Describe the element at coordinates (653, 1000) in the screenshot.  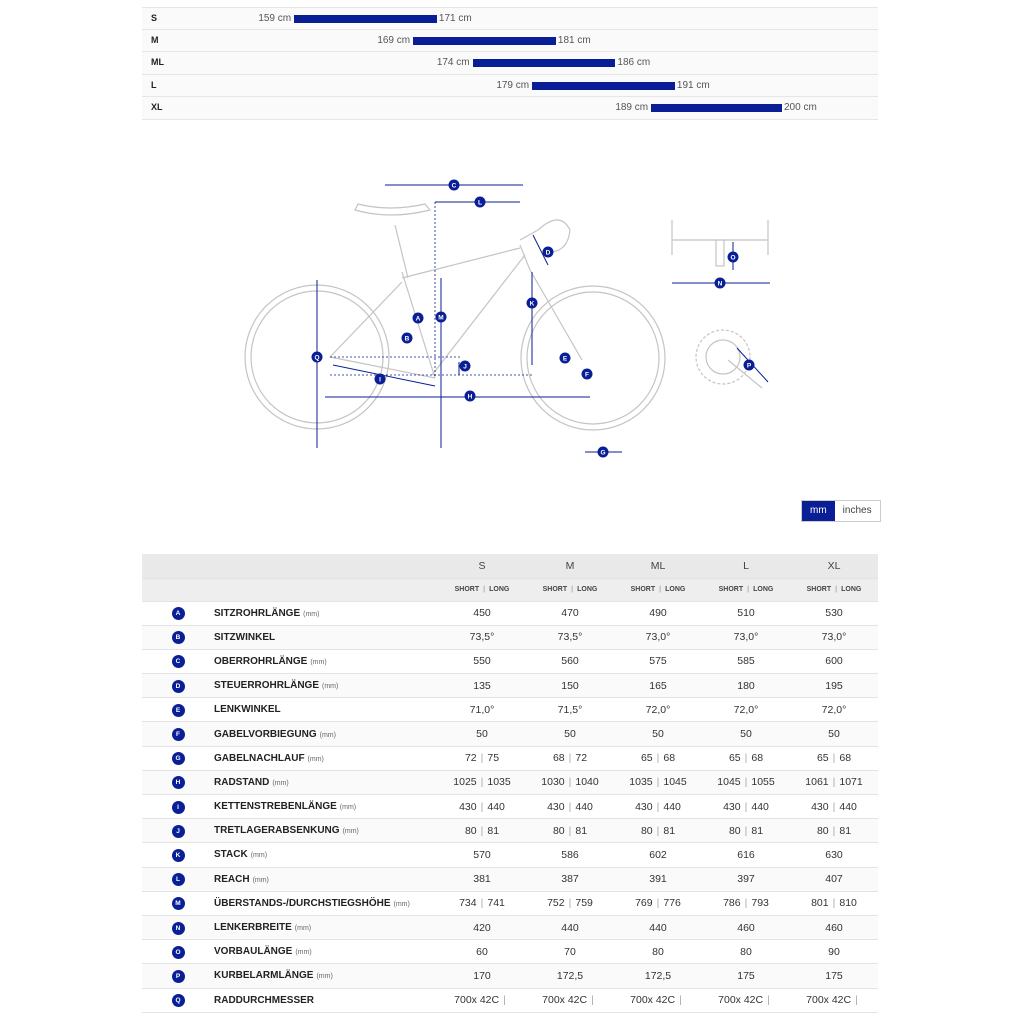
I see `value-short: 700x 42C` at that location.